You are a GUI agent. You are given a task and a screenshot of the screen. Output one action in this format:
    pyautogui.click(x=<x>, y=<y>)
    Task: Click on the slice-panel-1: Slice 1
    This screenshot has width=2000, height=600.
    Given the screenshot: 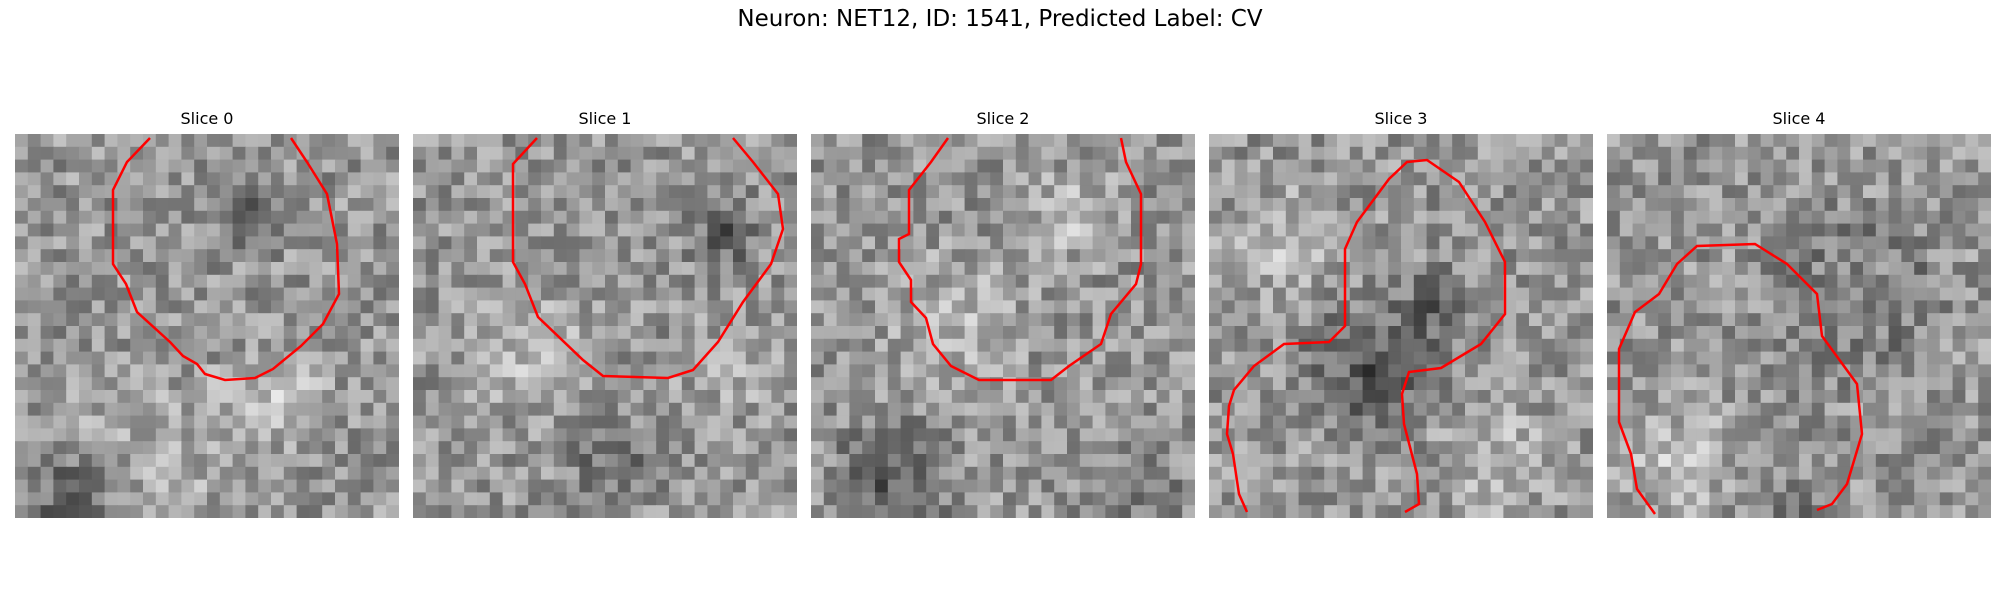 What is the action you would take?
    pyautogui.click(x=605, y=312)
    